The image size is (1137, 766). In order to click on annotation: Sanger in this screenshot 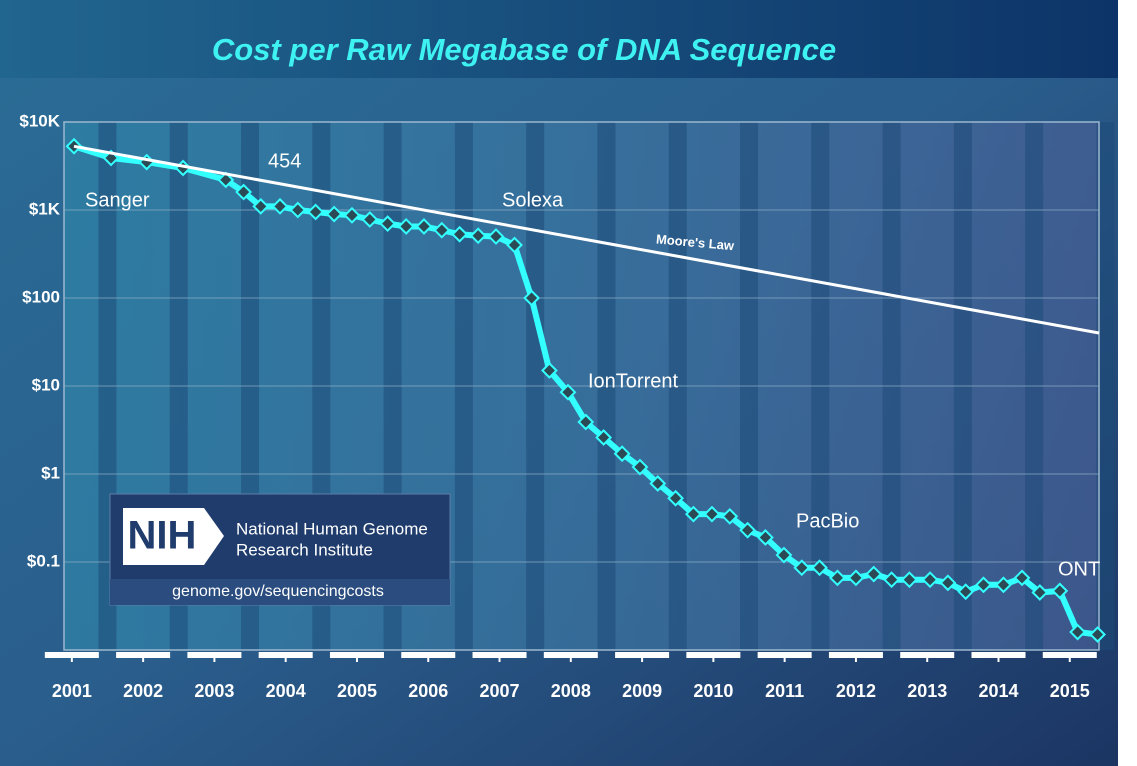, I will do `click(117, 200)`.